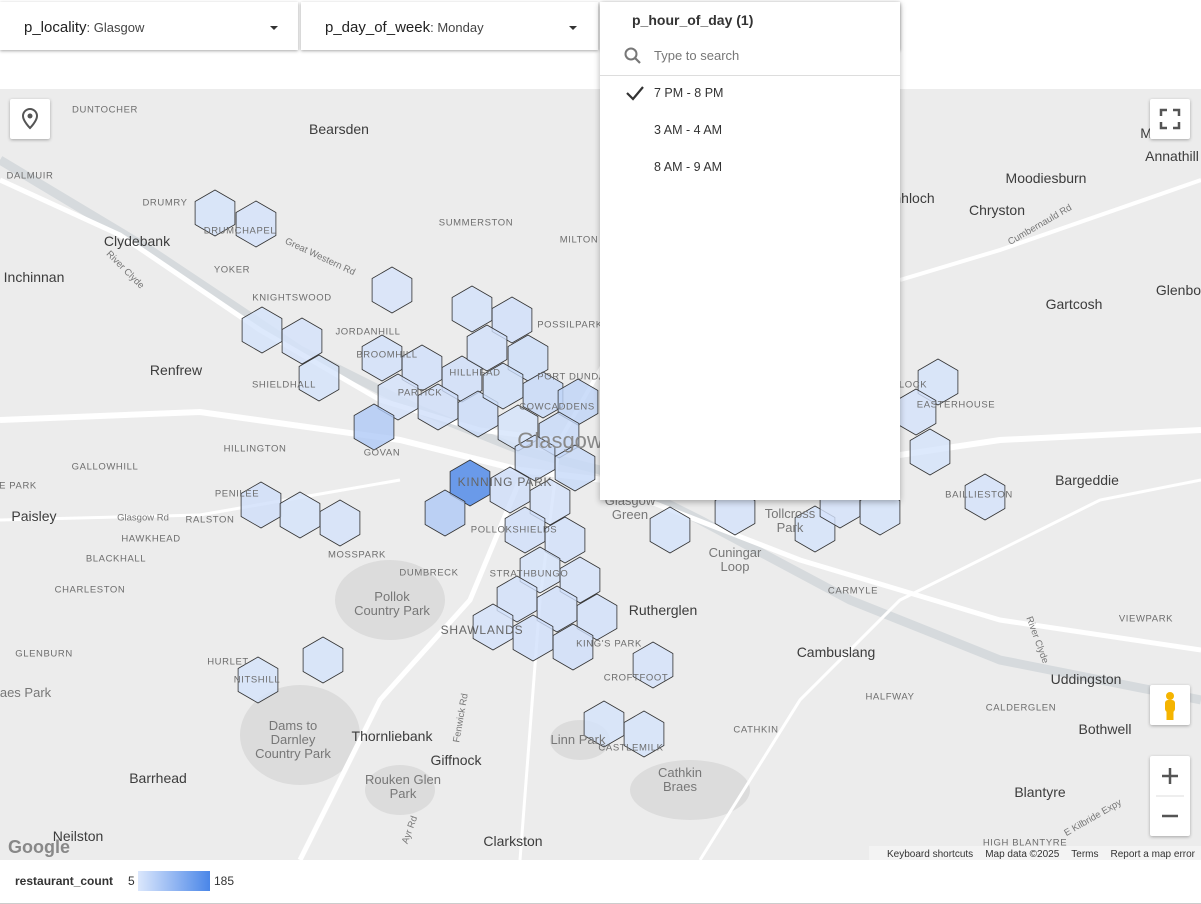  I want to click on map-label: KNIGHTSWOOD, so click(292, 298).